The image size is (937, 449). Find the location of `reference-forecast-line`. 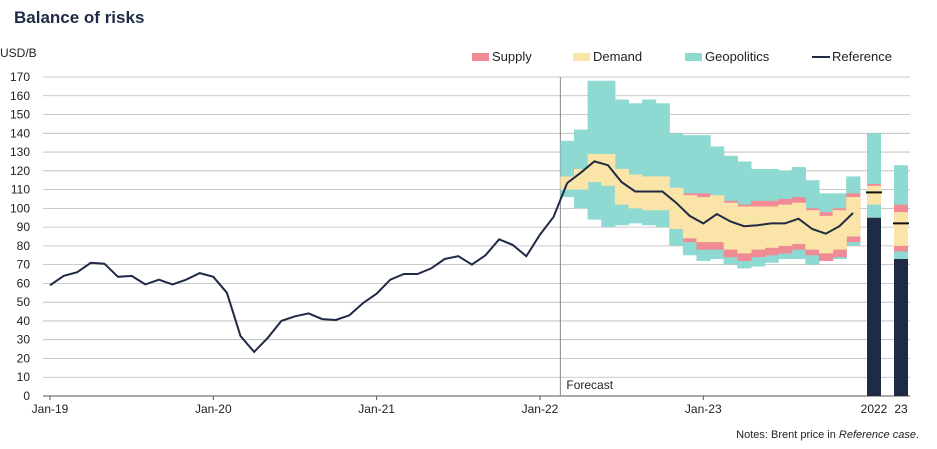

reference-forecast-line is located at coordinates (710, 197).